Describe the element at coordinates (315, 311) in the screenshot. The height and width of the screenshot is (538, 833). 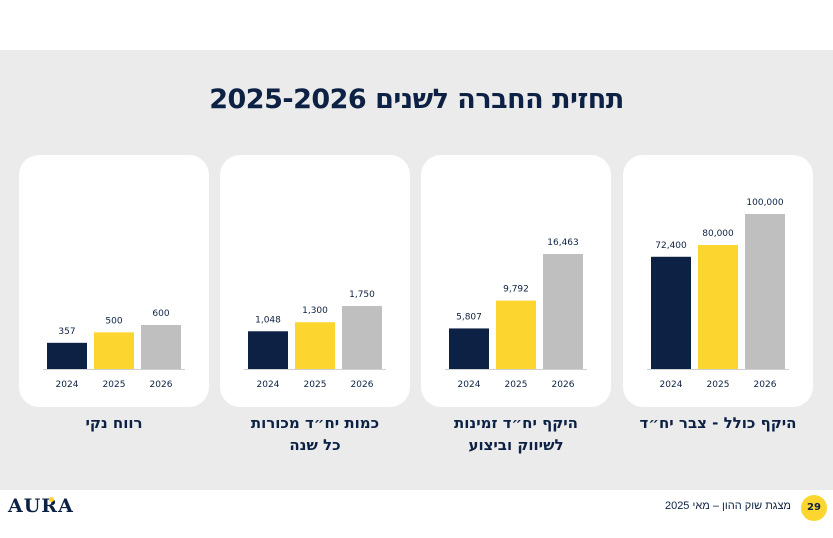
I see `data-label-2025: 1,300` at that location.